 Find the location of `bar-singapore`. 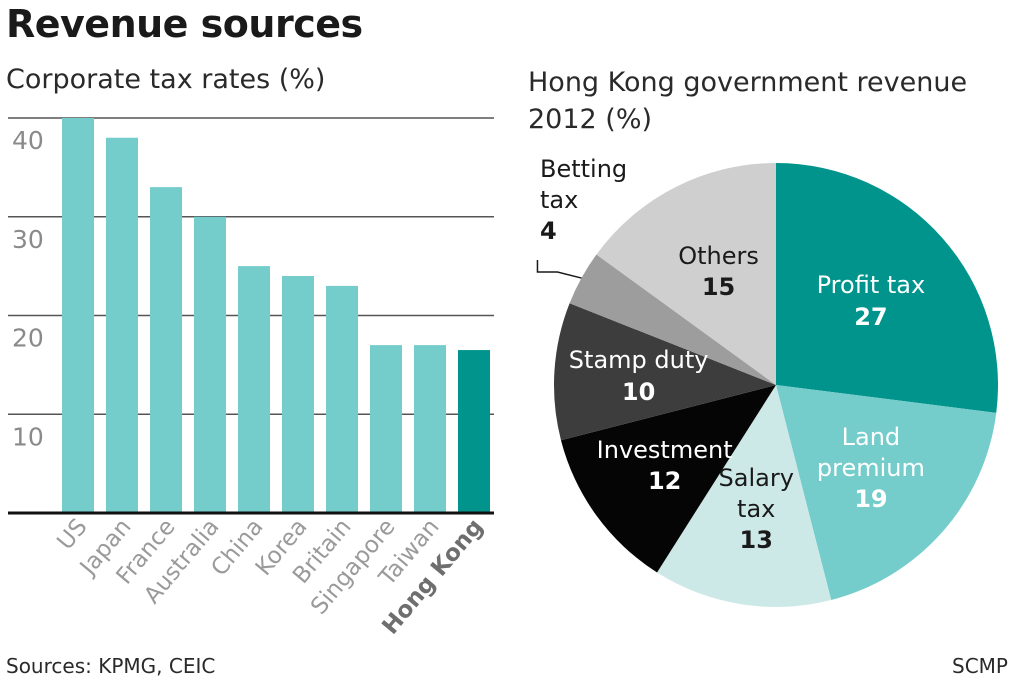

bar-singapore is located at coordinates (386, 429).